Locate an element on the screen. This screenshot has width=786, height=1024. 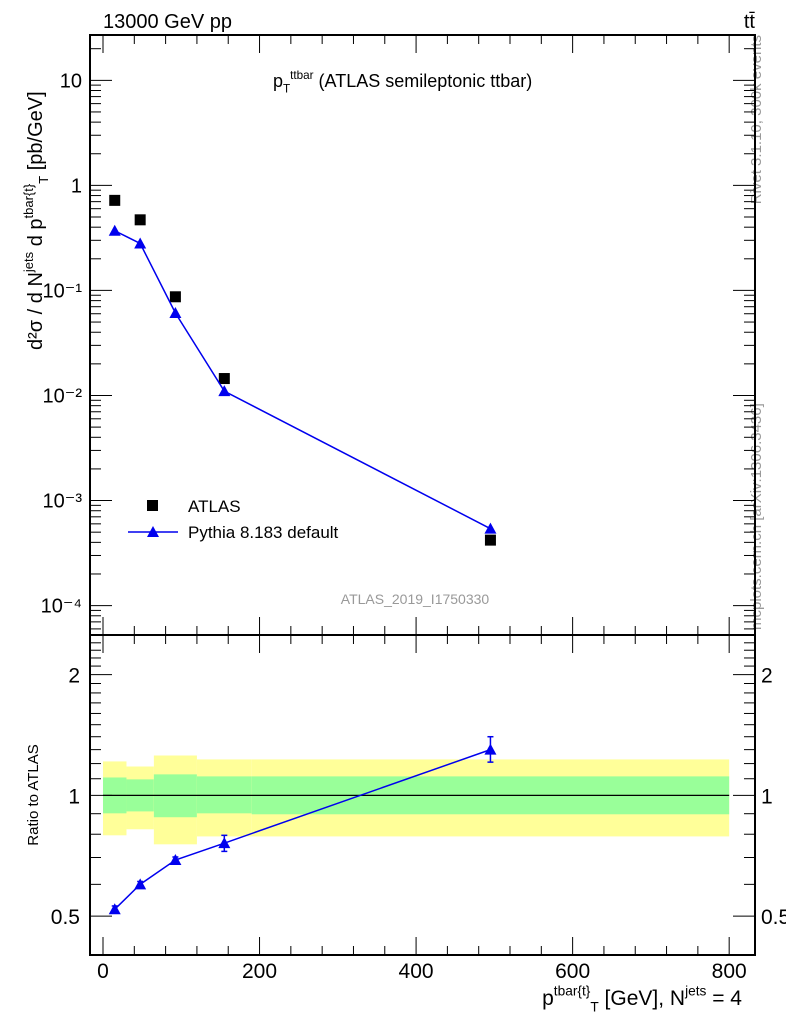
text-run: [pb/GeV] is located at coordinates (36, 133).